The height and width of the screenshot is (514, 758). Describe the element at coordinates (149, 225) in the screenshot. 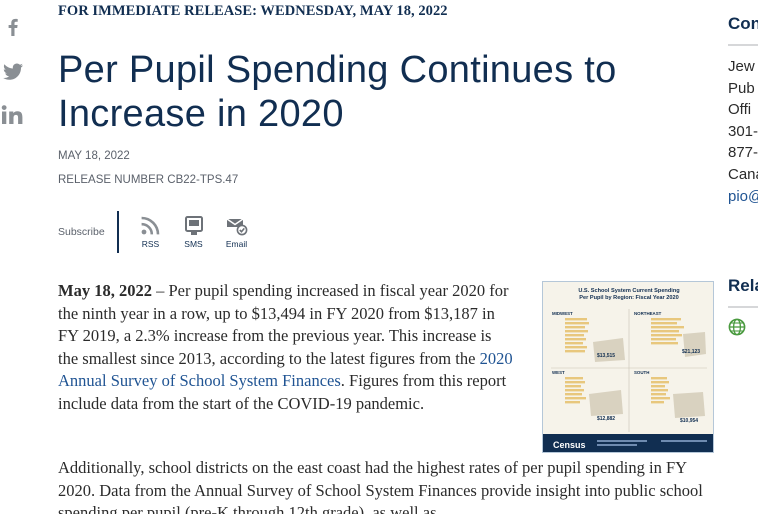

I see `rss-icon` at that location.